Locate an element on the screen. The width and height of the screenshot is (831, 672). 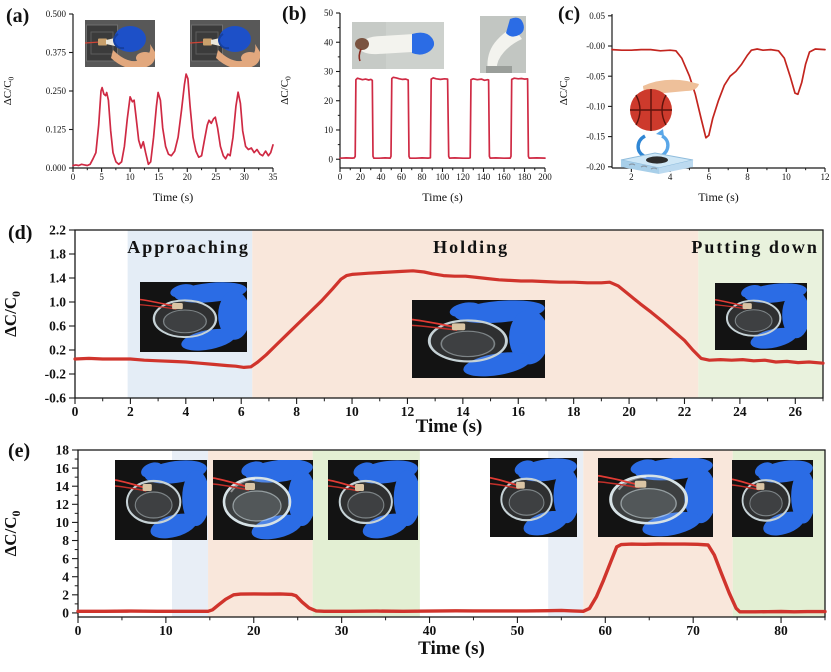
panel-e-label: (e) is located at coordinates (19, 451).